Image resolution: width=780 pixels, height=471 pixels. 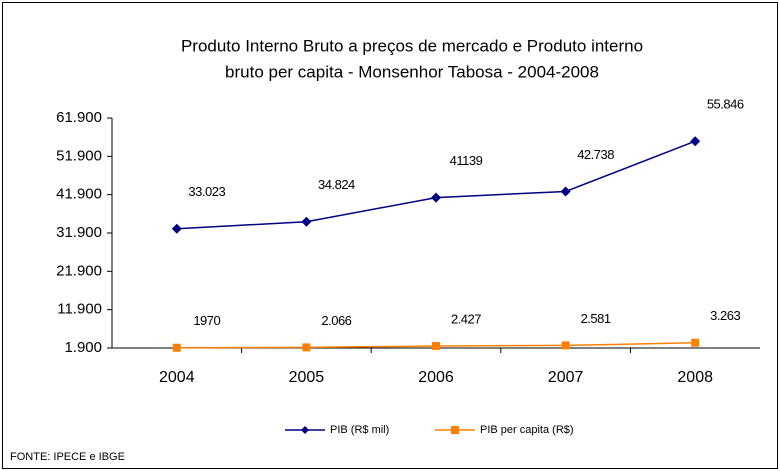 I want to click on y-tick-label: 31.900, so click(x=79, y=232).